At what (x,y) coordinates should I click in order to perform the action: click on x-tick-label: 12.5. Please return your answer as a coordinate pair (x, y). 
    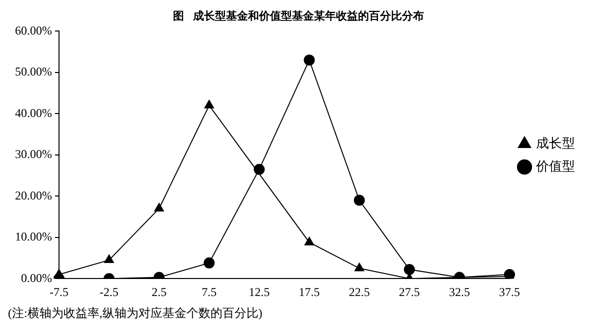
    Looking at the image, I should click on (259, 291).